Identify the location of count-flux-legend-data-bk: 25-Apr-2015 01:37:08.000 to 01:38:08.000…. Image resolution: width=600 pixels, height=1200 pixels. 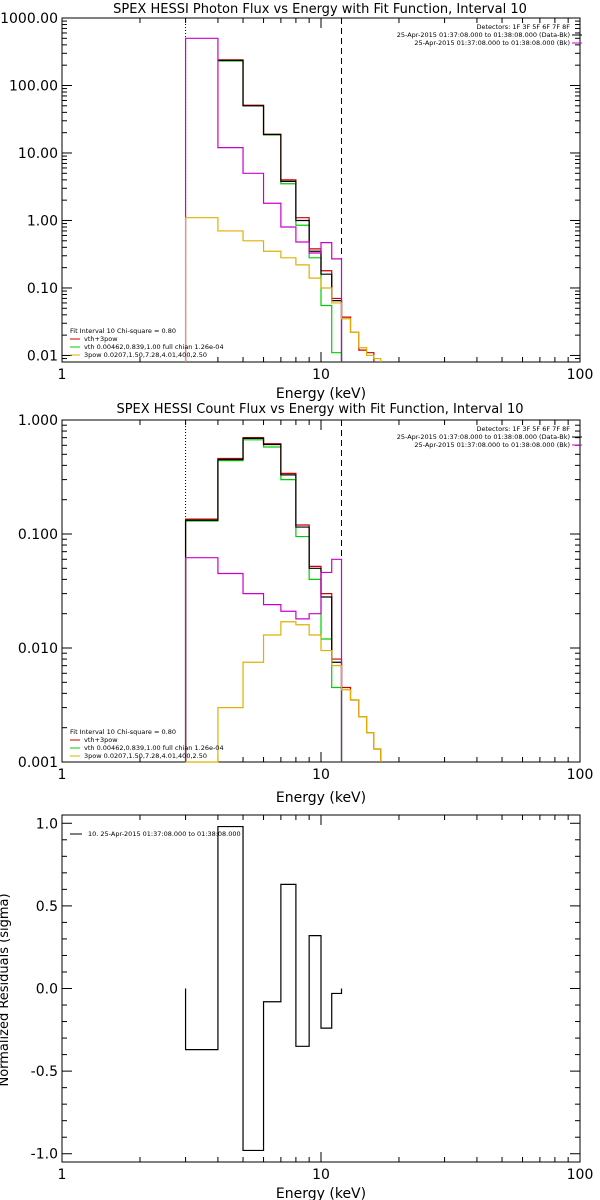
(483, 437).